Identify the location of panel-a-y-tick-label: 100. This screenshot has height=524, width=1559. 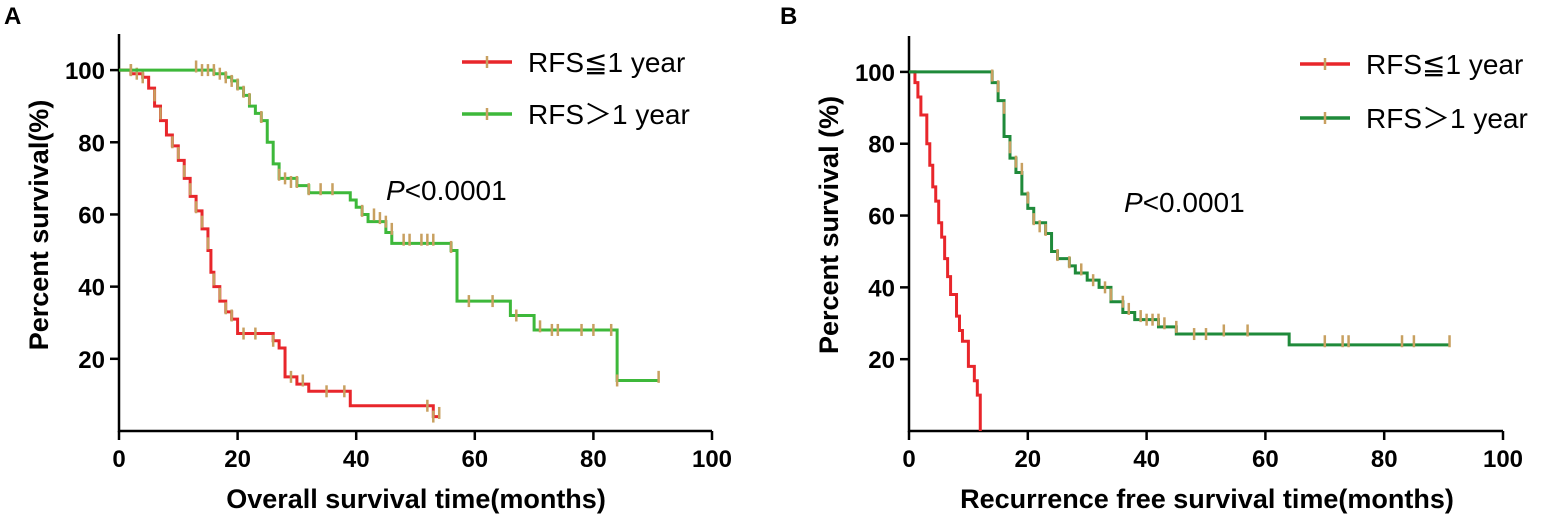
(85, 71).